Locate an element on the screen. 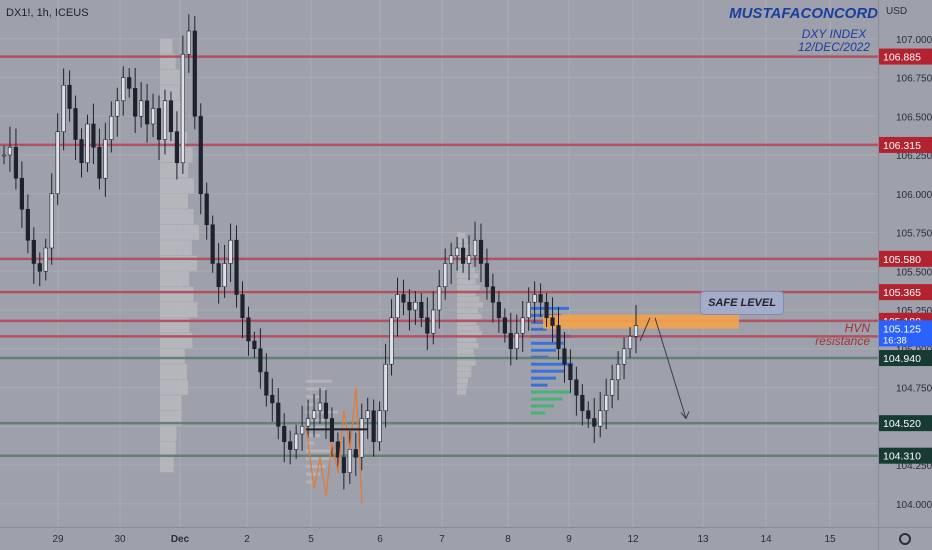 Image resolution: width=932 pixels, height=550 pixels. safe-zone-box is located at coordinates (641, 321).